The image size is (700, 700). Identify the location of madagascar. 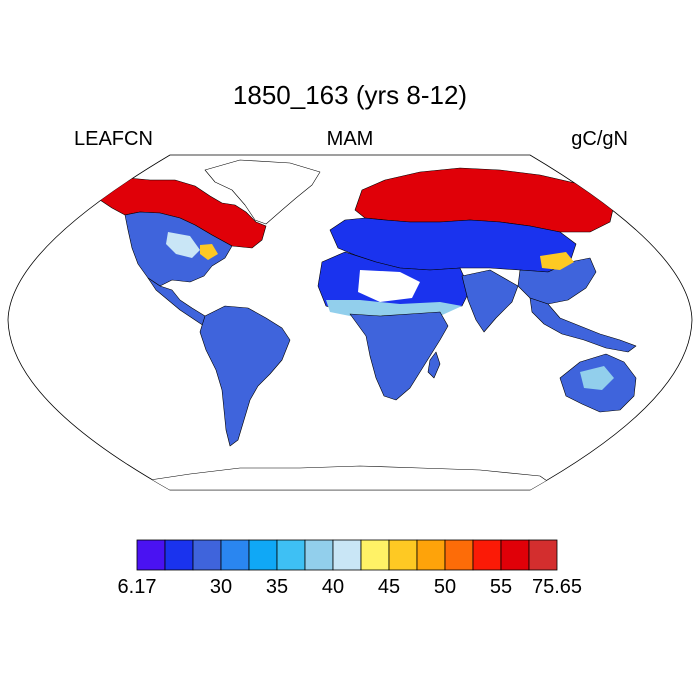
(434, 365).